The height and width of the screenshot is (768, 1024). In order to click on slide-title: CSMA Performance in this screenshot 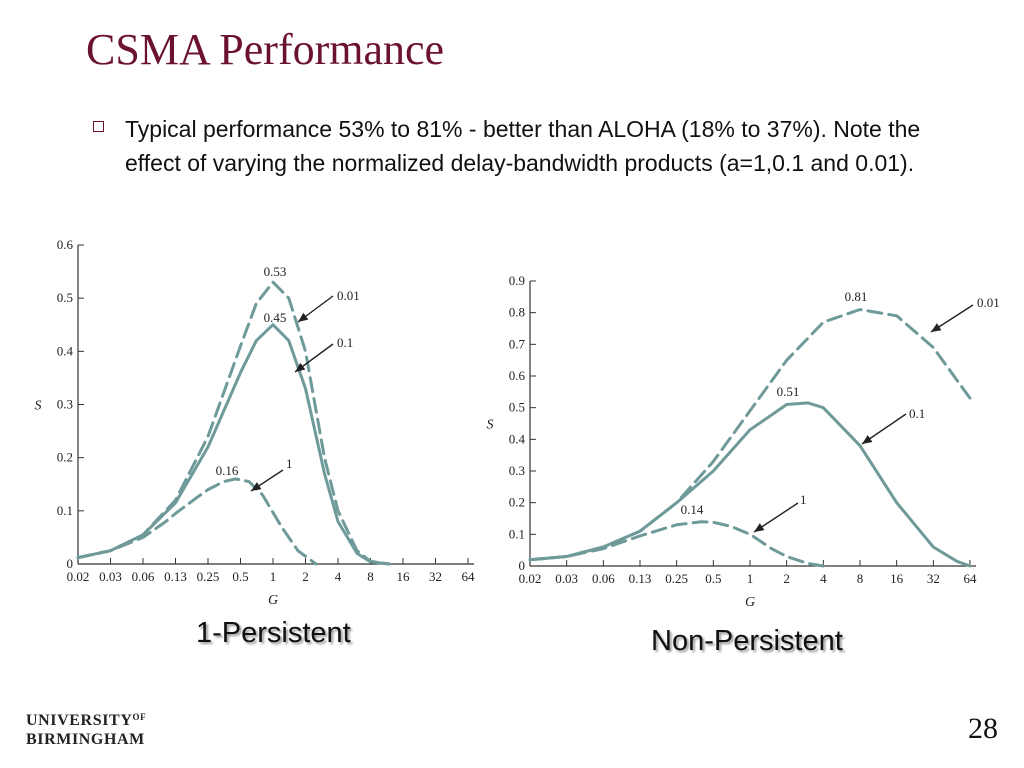, I will do `click(265, 49)`.